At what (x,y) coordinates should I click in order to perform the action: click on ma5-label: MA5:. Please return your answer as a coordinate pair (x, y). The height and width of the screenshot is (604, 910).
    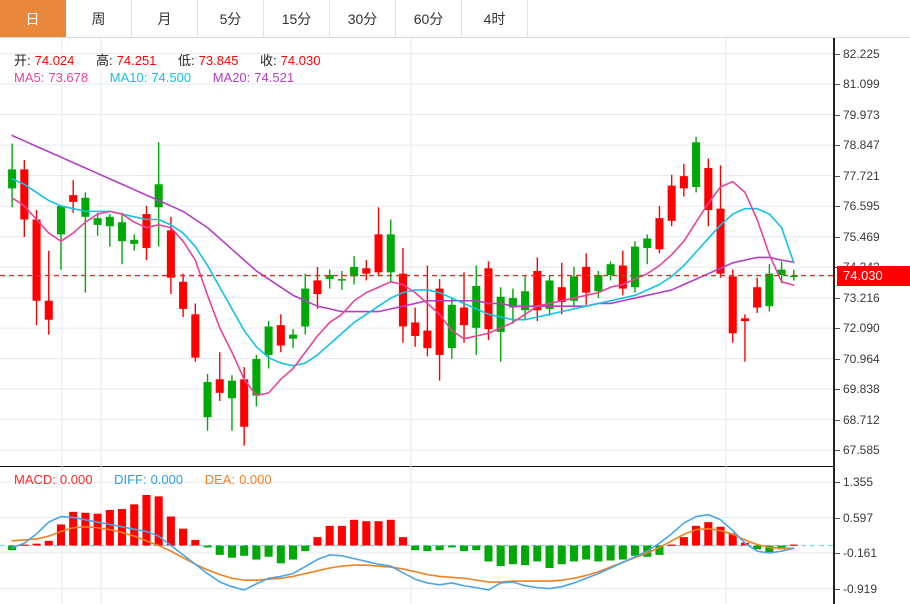
    Looking at the image, I should click on (29, 77).